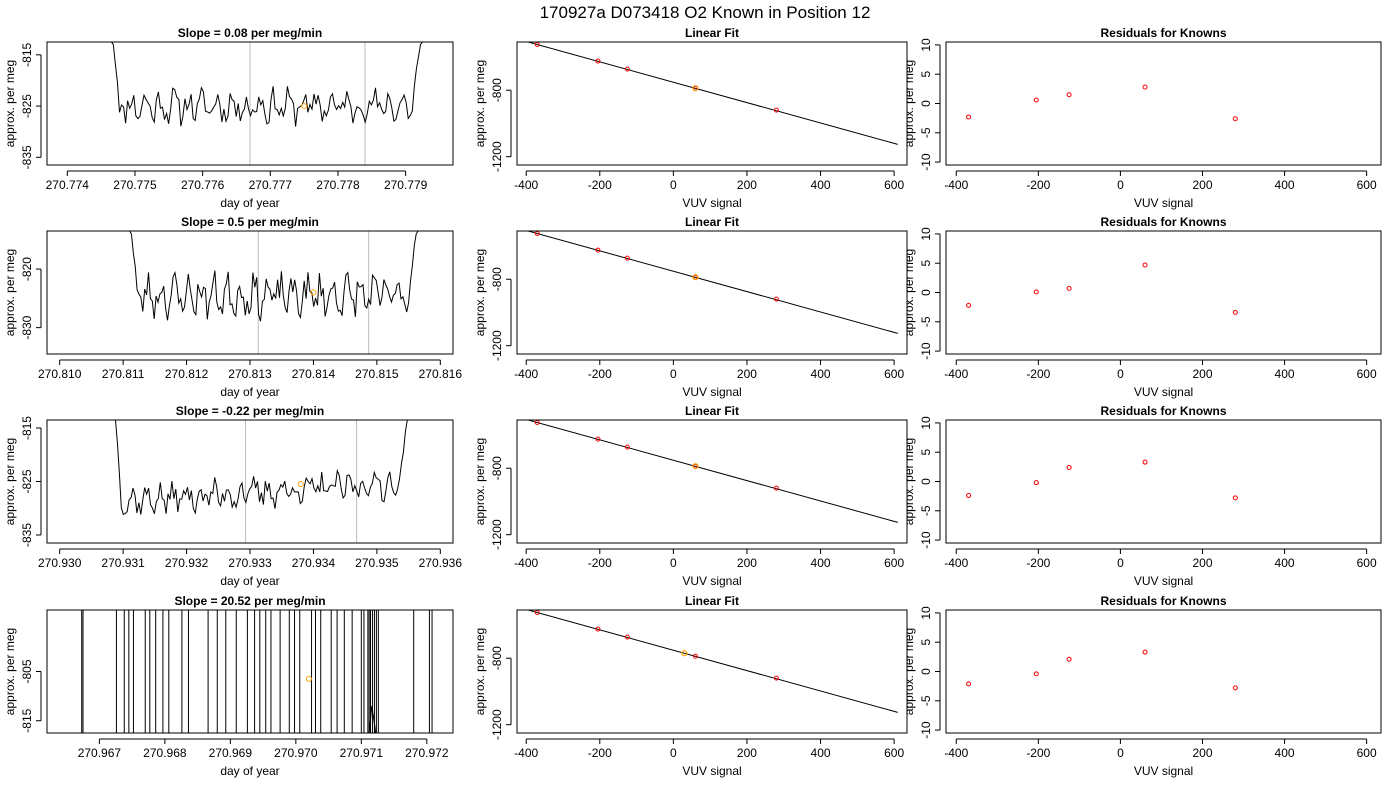 The image size is (1400, 800). What do you see at coordinates (60, 563) in the screenshot?
I see `x-tick-label: 270.930` at bounding box center [60, 563].